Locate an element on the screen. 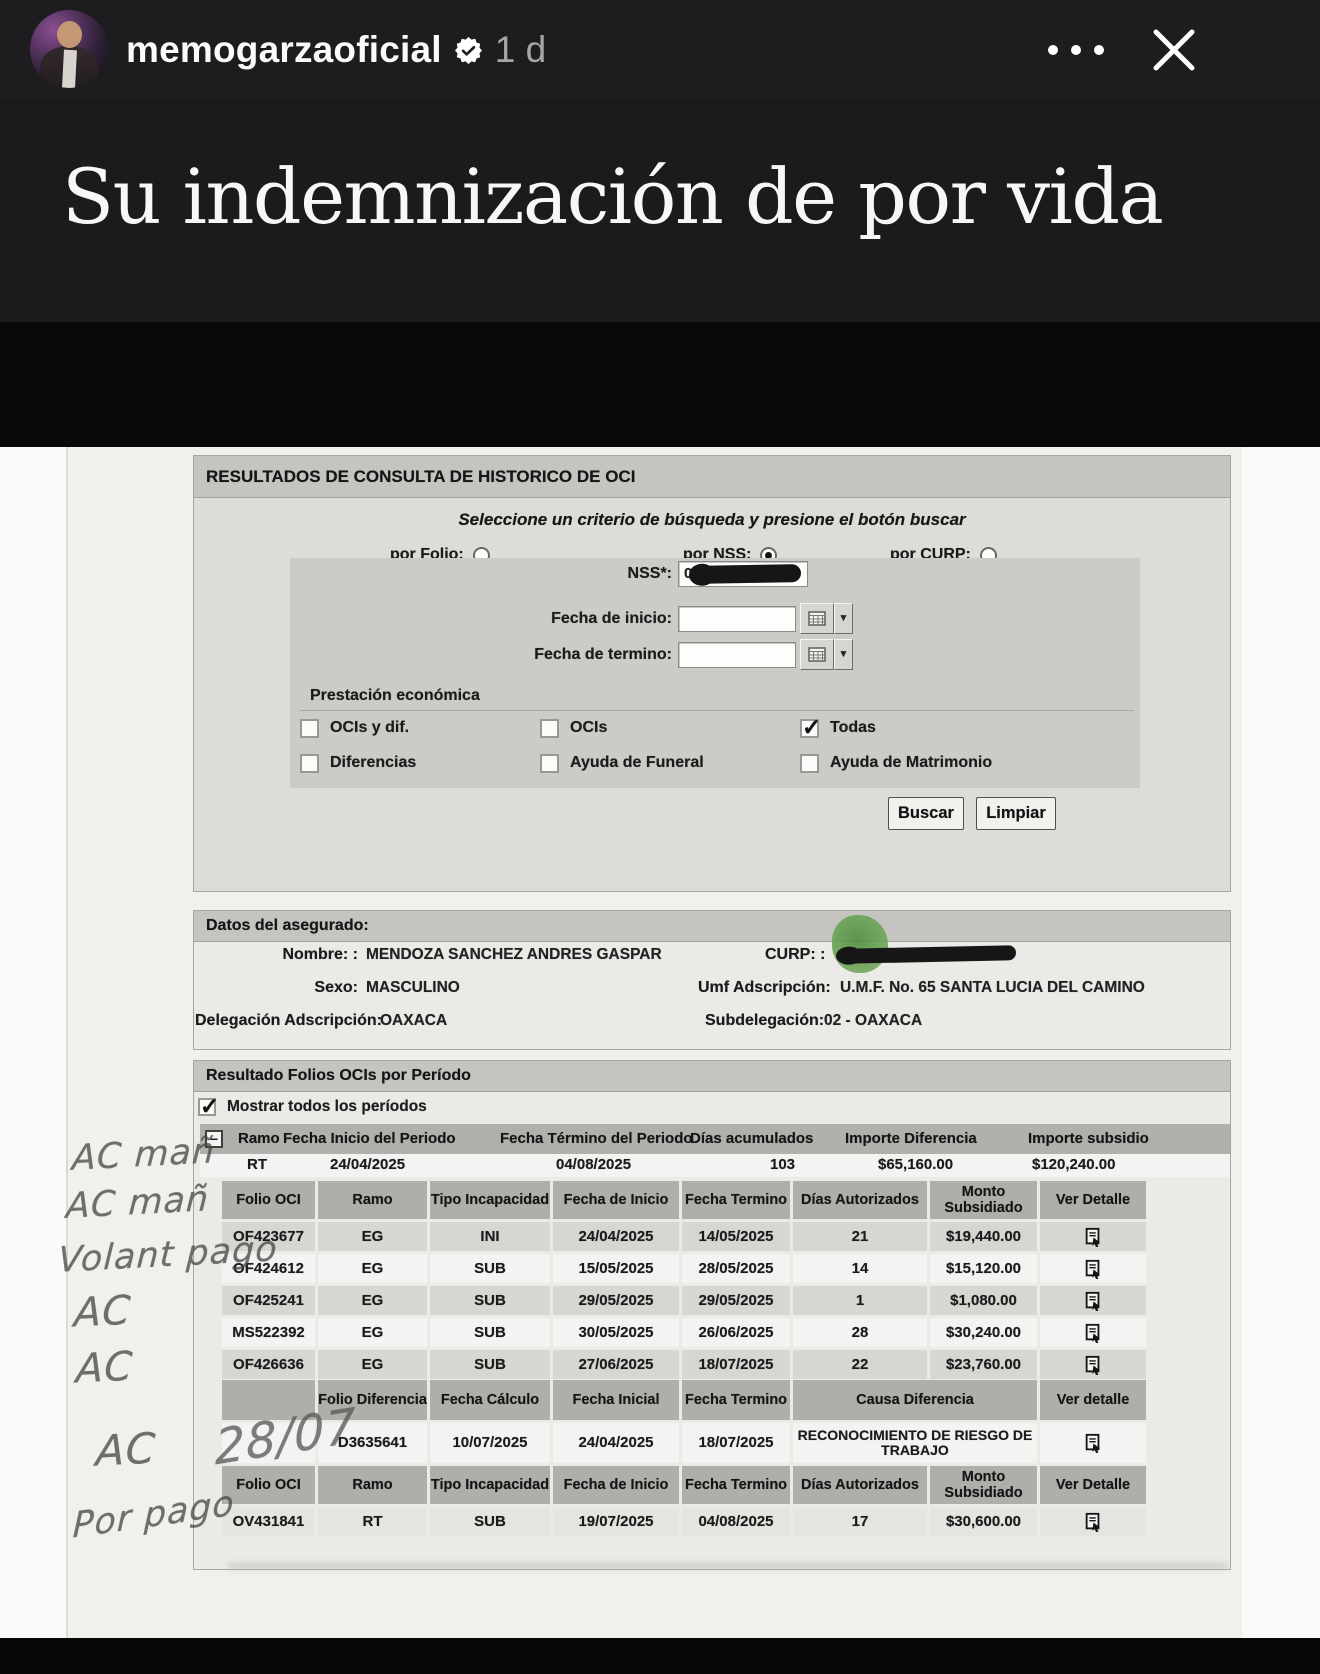  prestacion-label: Prestación económica is located at coordinates (395, 695).